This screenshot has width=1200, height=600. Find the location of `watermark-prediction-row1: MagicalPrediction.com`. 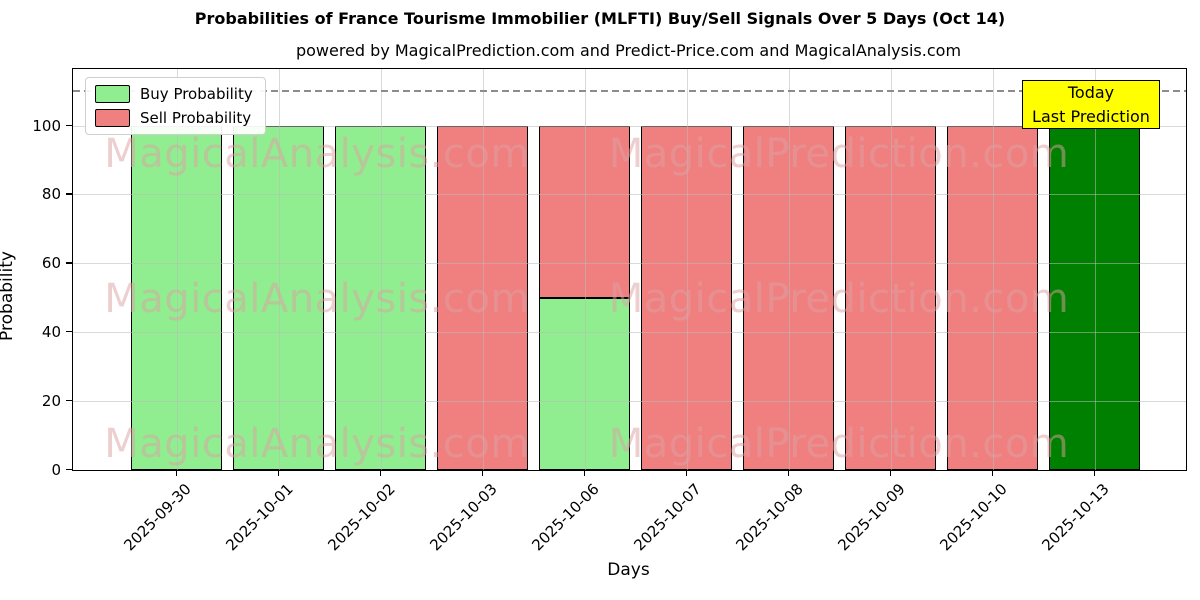

watermark-prediction-row1: MagicalPrediction.com is located at coordinates (839, 154).